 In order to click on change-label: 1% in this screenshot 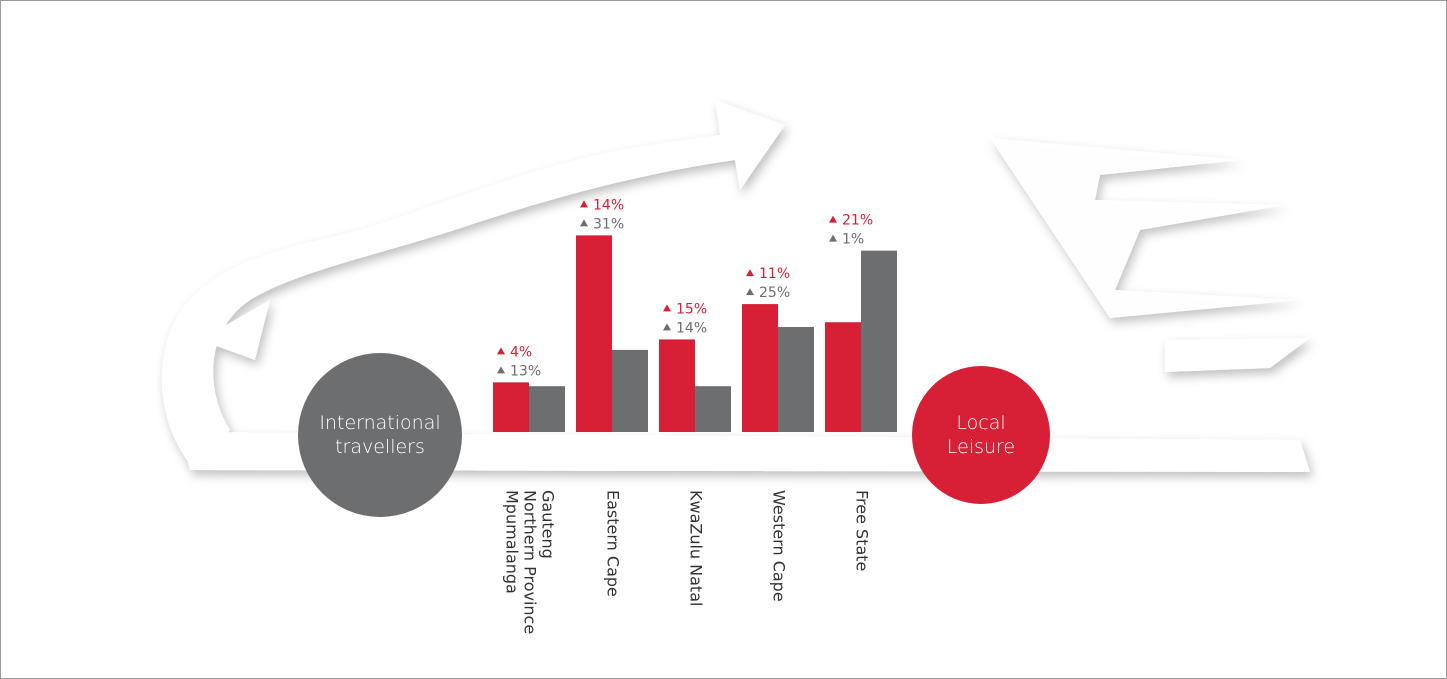, I will do `click(853, 240)`.